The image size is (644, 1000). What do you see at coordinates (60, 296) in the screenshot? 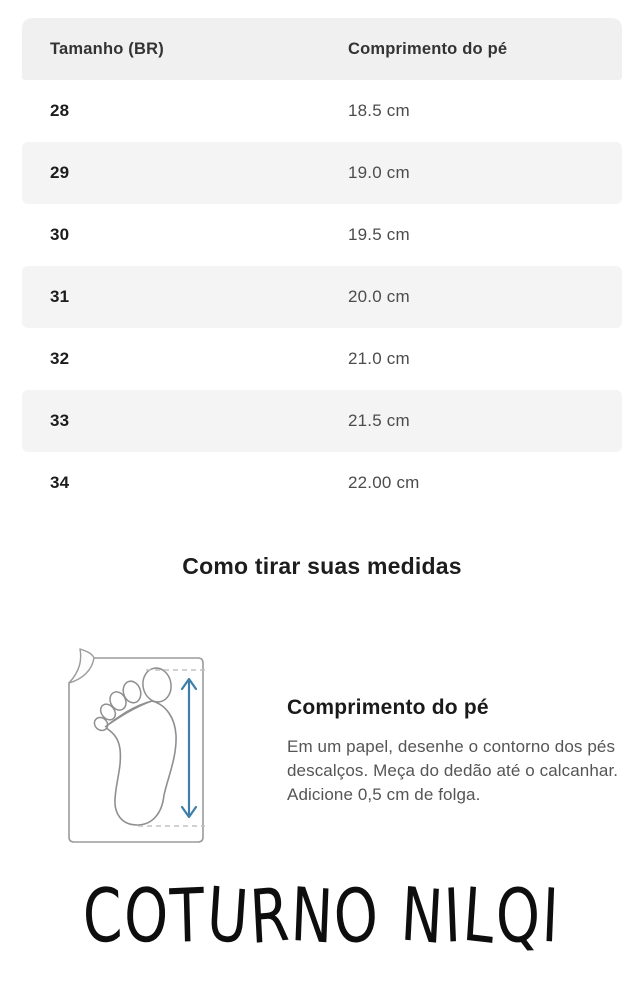
I see `size-cell: 31` at bounding box center [60, 296].